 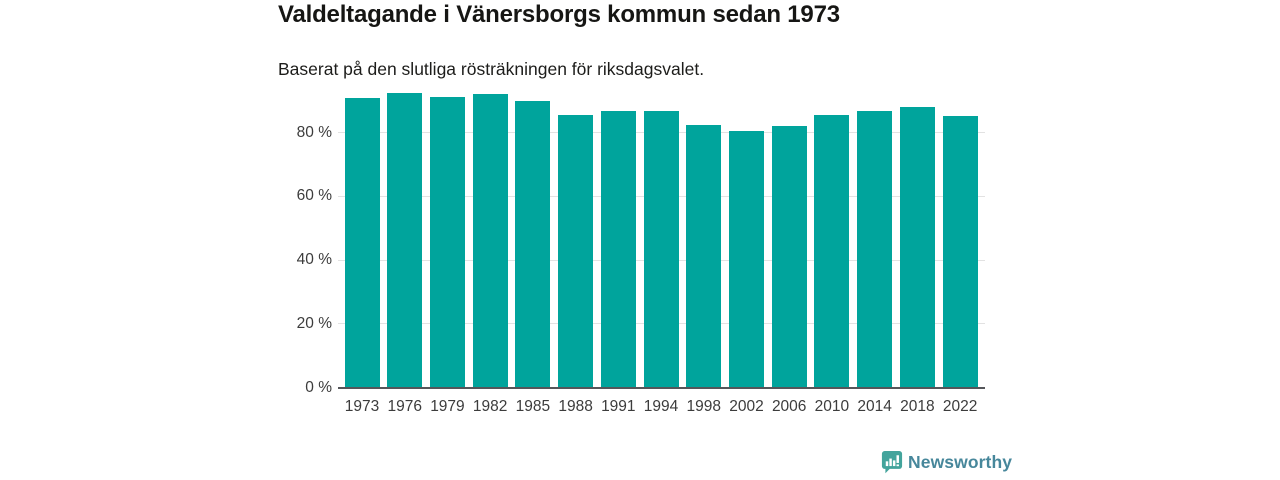 What do you see at coordinates (960, 251) in the screenshot?
I see `bar-2022` at bounding box center [960, 251].